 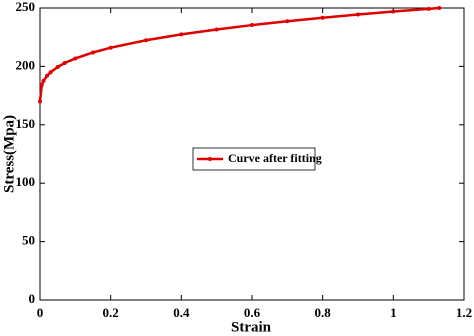 What do you see at coordinates (251, 327) in the screenshot?
I see `x-axis-title: Strain` at bounding box center [251, 327].